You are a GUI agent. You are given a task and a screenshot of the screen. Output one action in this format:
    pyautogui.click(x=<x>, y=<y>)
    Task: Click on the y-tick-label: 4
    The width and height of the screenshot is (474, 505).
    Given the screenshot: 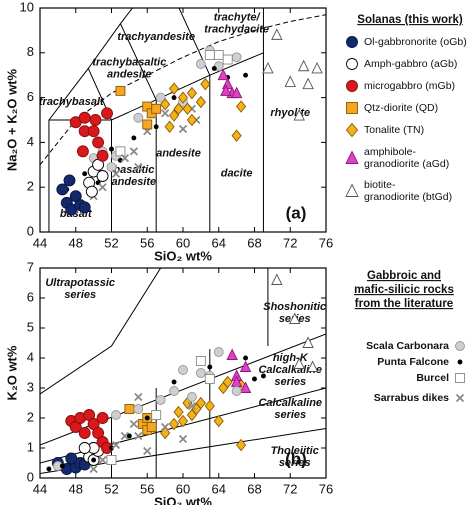 What is the action you would take?
    pyautogui.click(x=30, y=356)
    